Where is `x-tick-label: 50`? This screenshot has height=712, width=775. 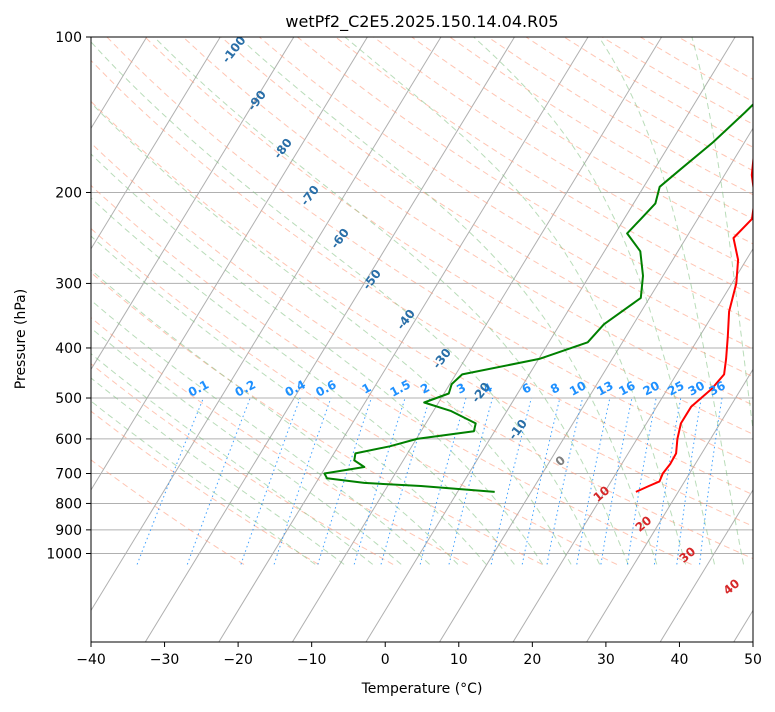 x-tick-label: 50 is located at coordinates (753, 660).